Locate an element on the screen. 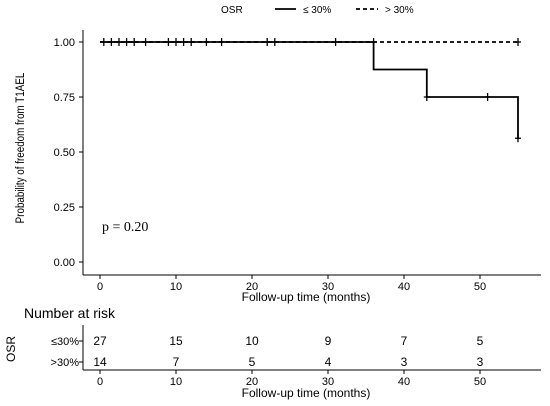 This screenshot has width=550, height=406. risk-count: 10 is located at coordinates (252, 341).